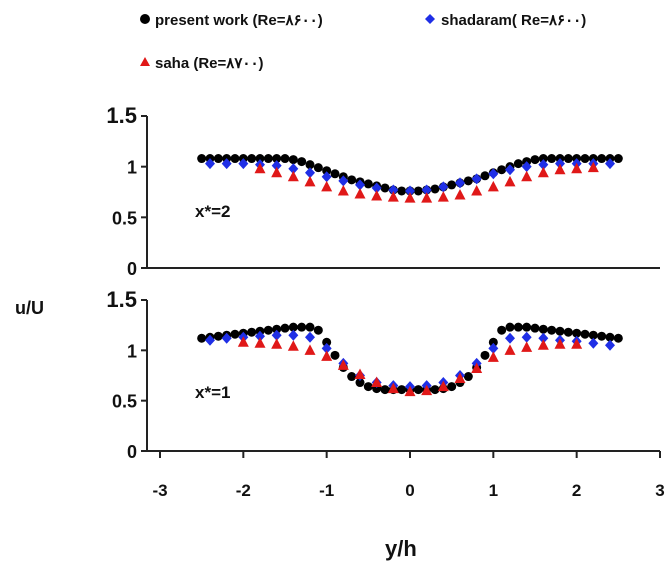  Describe the element at coordinates (212, 392) in the screenshot. I see `panel-annotation: x*=1` at that location.